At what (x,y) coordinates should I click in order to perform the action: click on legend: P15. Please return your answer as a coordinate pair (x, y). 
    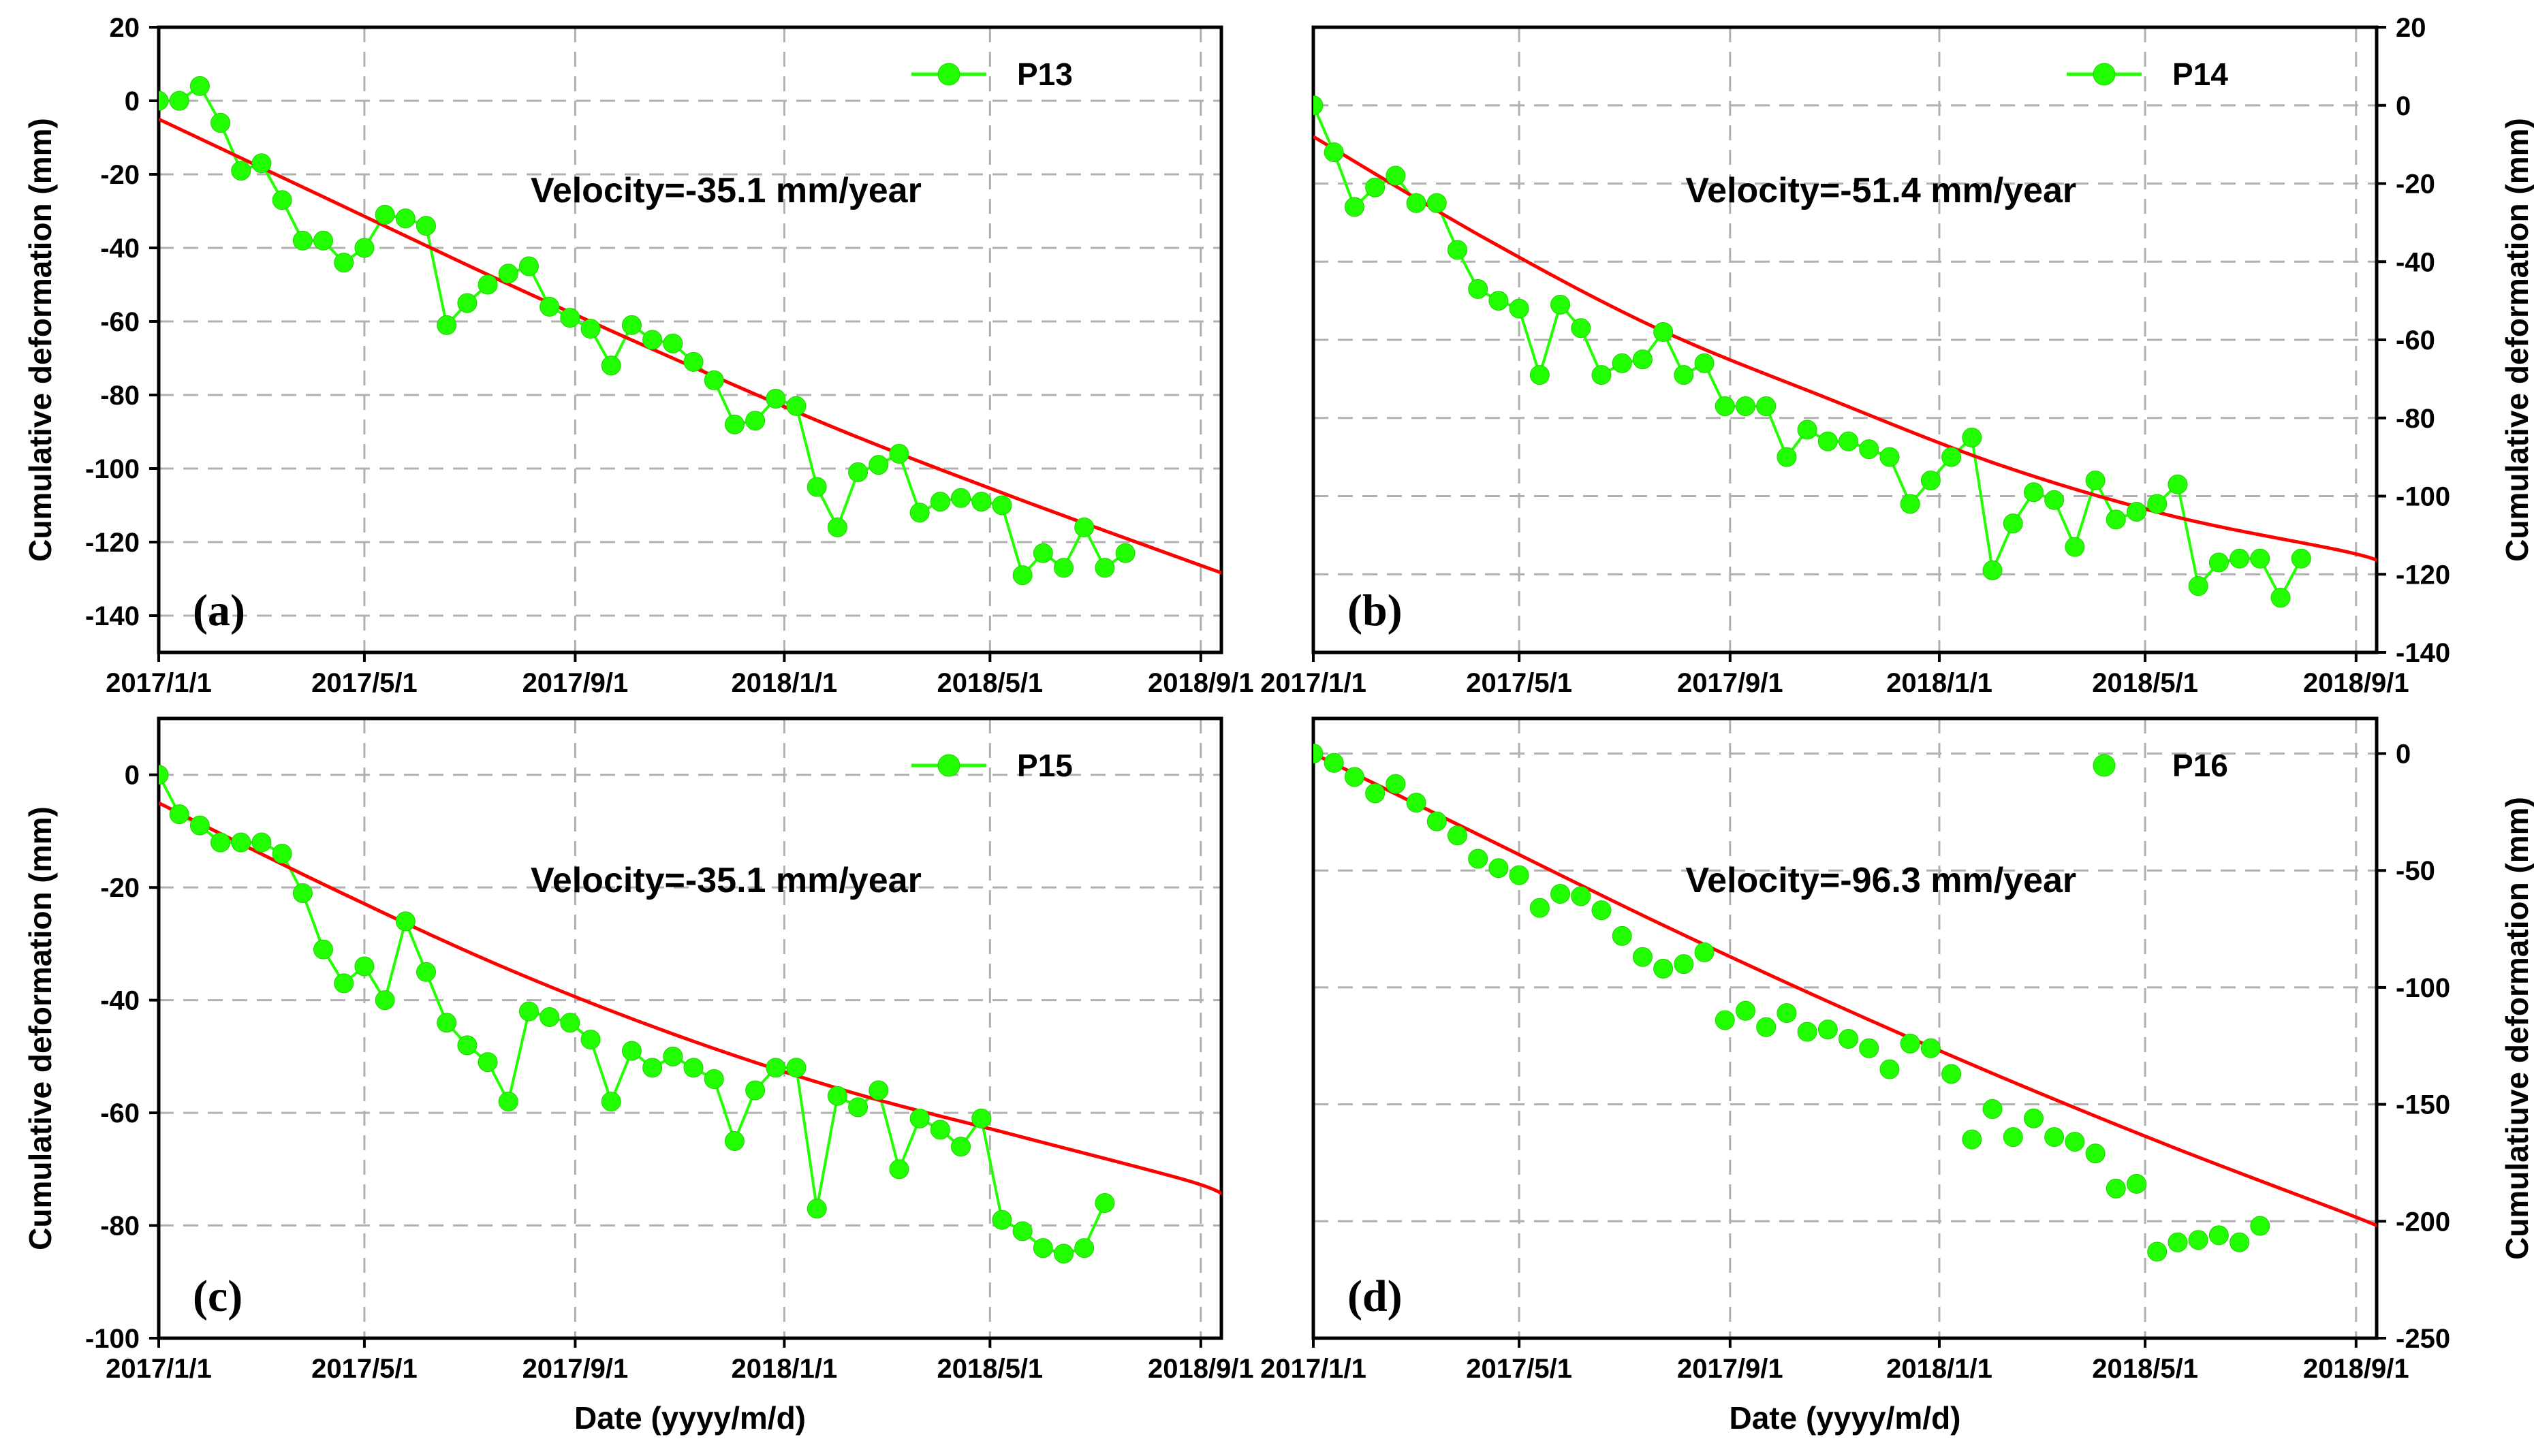
    Looking at the image, I should click on (992, 765).